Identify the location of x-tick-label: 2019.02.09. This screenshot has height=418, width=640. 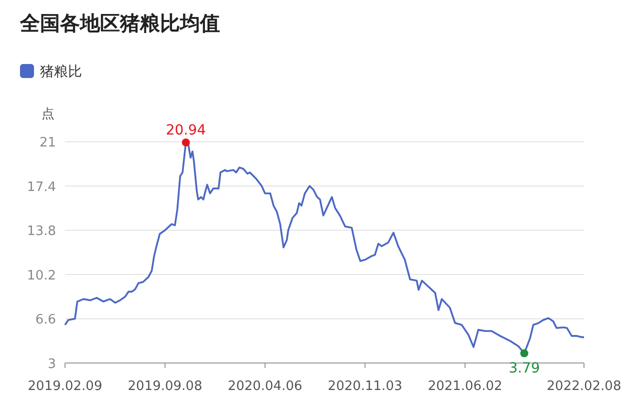
(65, 386).